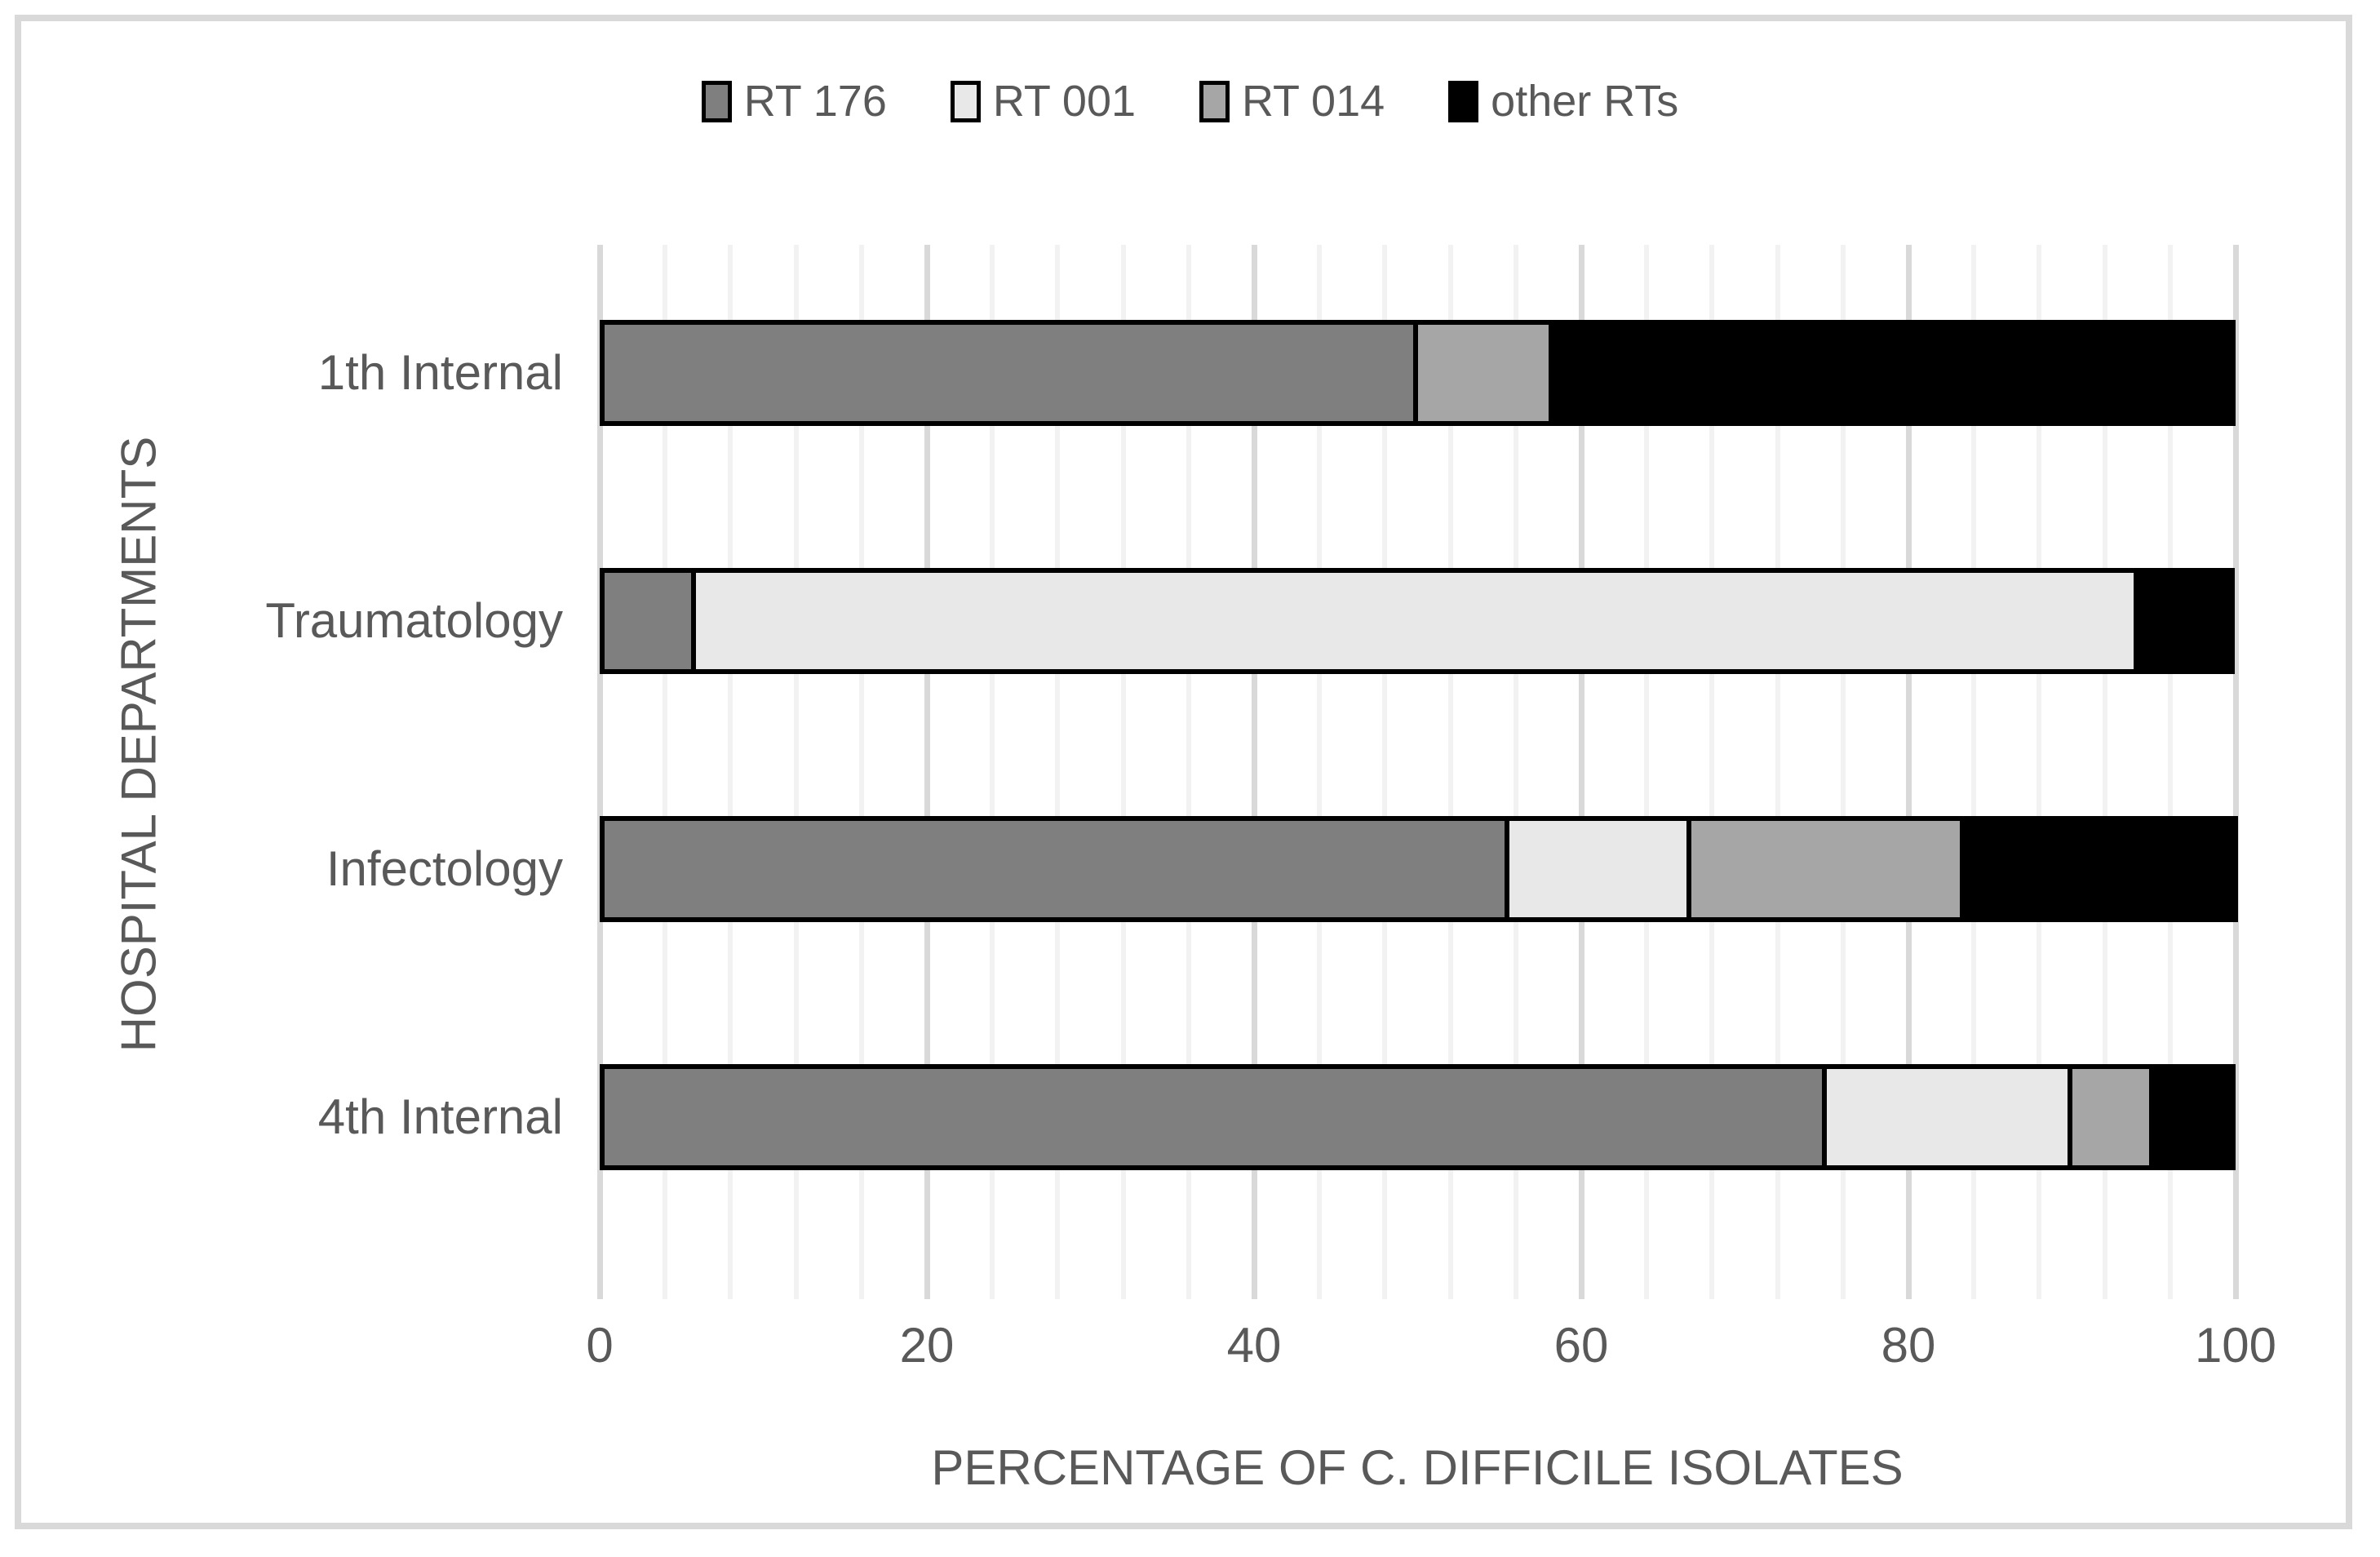 This screenshot has width=2380, height=1557. Describe the element at coordinates (1909, 1345) in the screenshot. I see `x-tick-label: 80` at that location.